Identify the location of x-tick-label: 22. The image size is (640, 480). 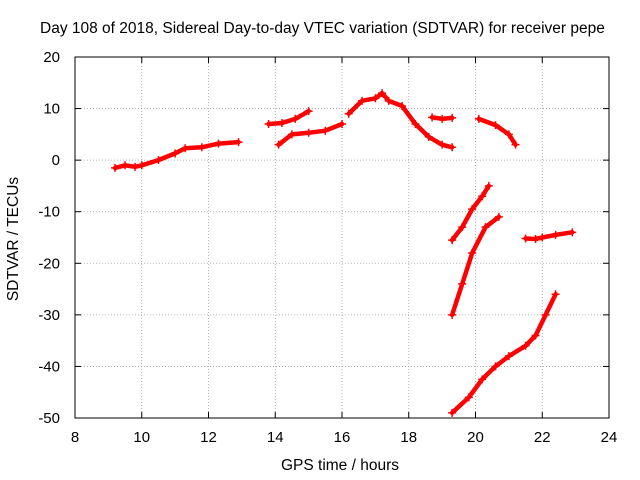
(542, 437).